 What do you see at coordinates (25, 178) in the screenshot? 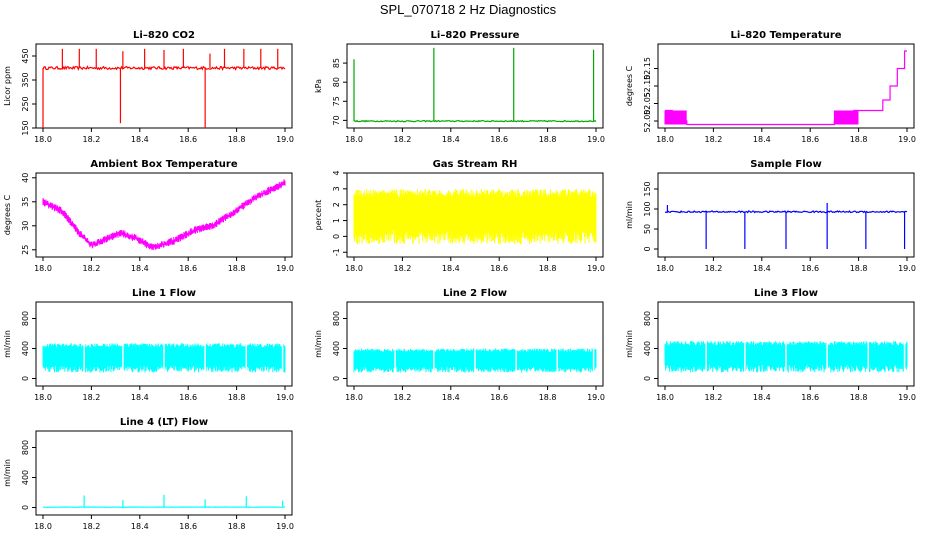
I see `y-tick-label: 40` at bounding box center [25, 178].